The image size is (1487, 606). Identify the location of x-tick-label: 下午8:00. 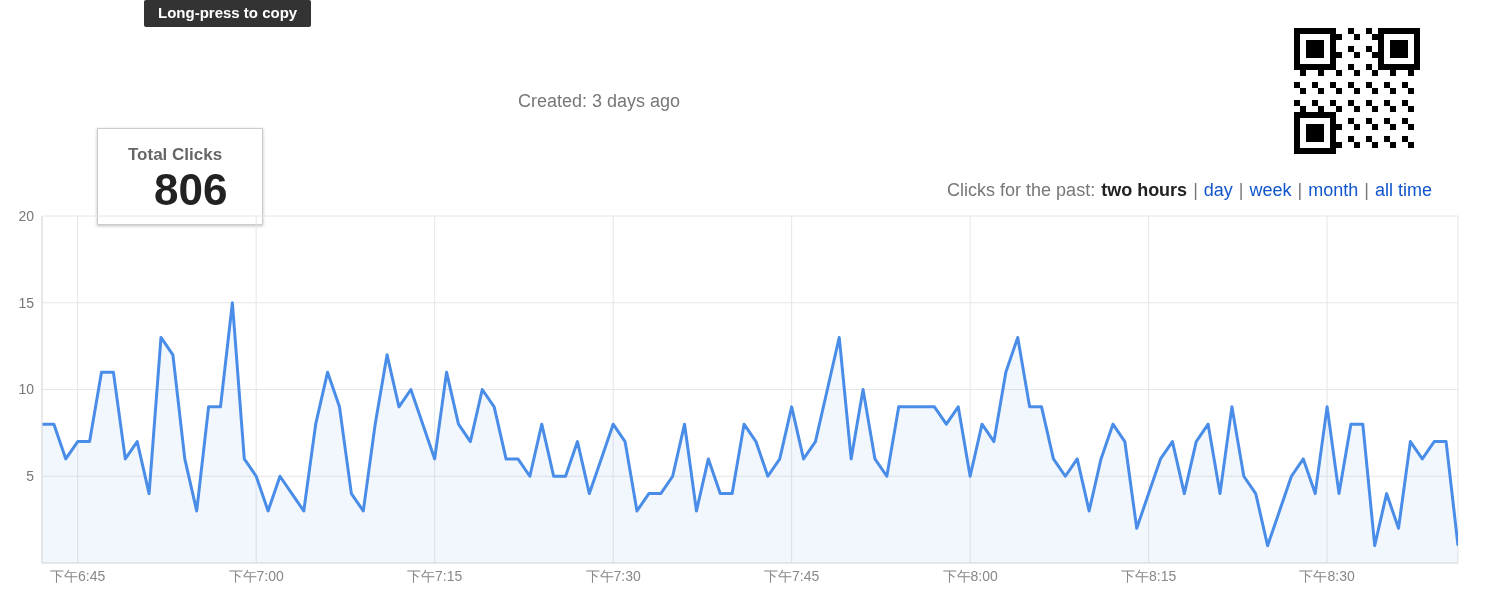
(970, 575).